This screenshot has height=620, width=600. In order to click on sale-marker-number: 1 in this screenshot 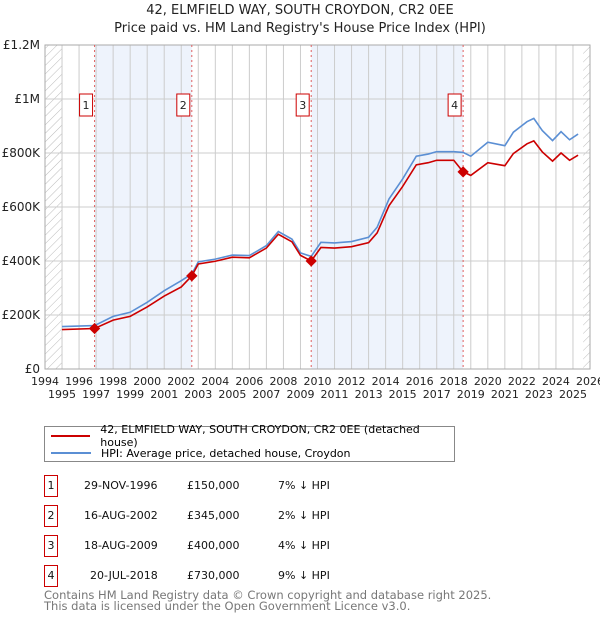, I will do `click(86, 105)`.